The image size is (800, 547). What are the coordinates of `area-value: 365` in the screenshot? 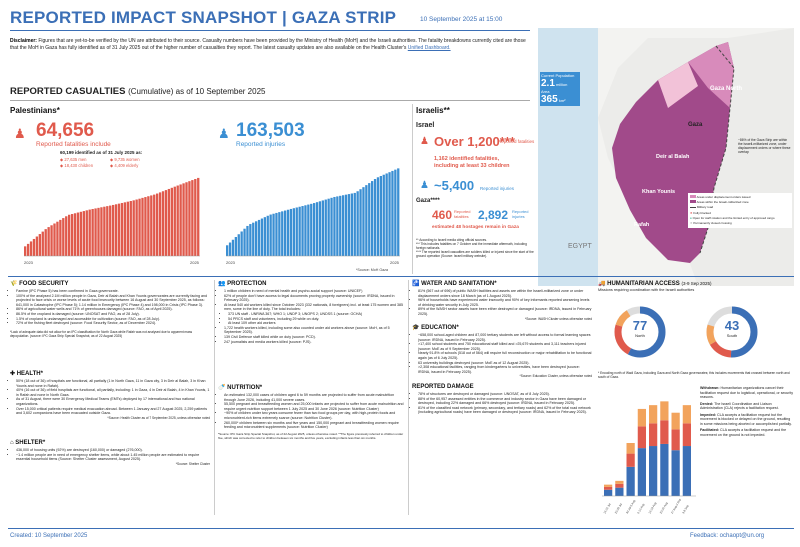 It's located at (549, 99).